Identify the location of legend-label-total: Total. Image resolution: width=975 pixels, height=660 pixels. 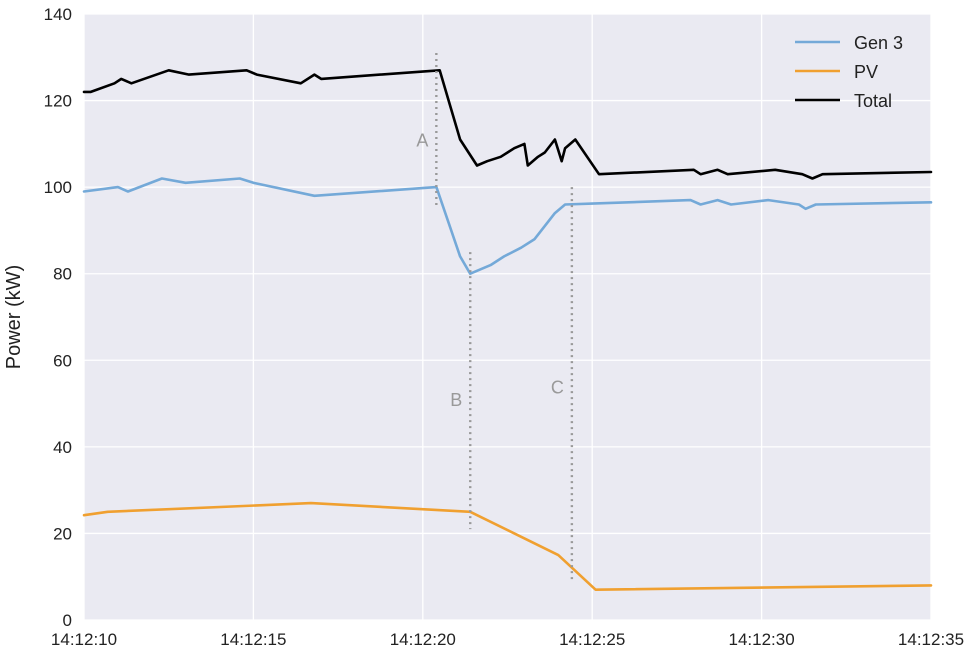
(873, 101).